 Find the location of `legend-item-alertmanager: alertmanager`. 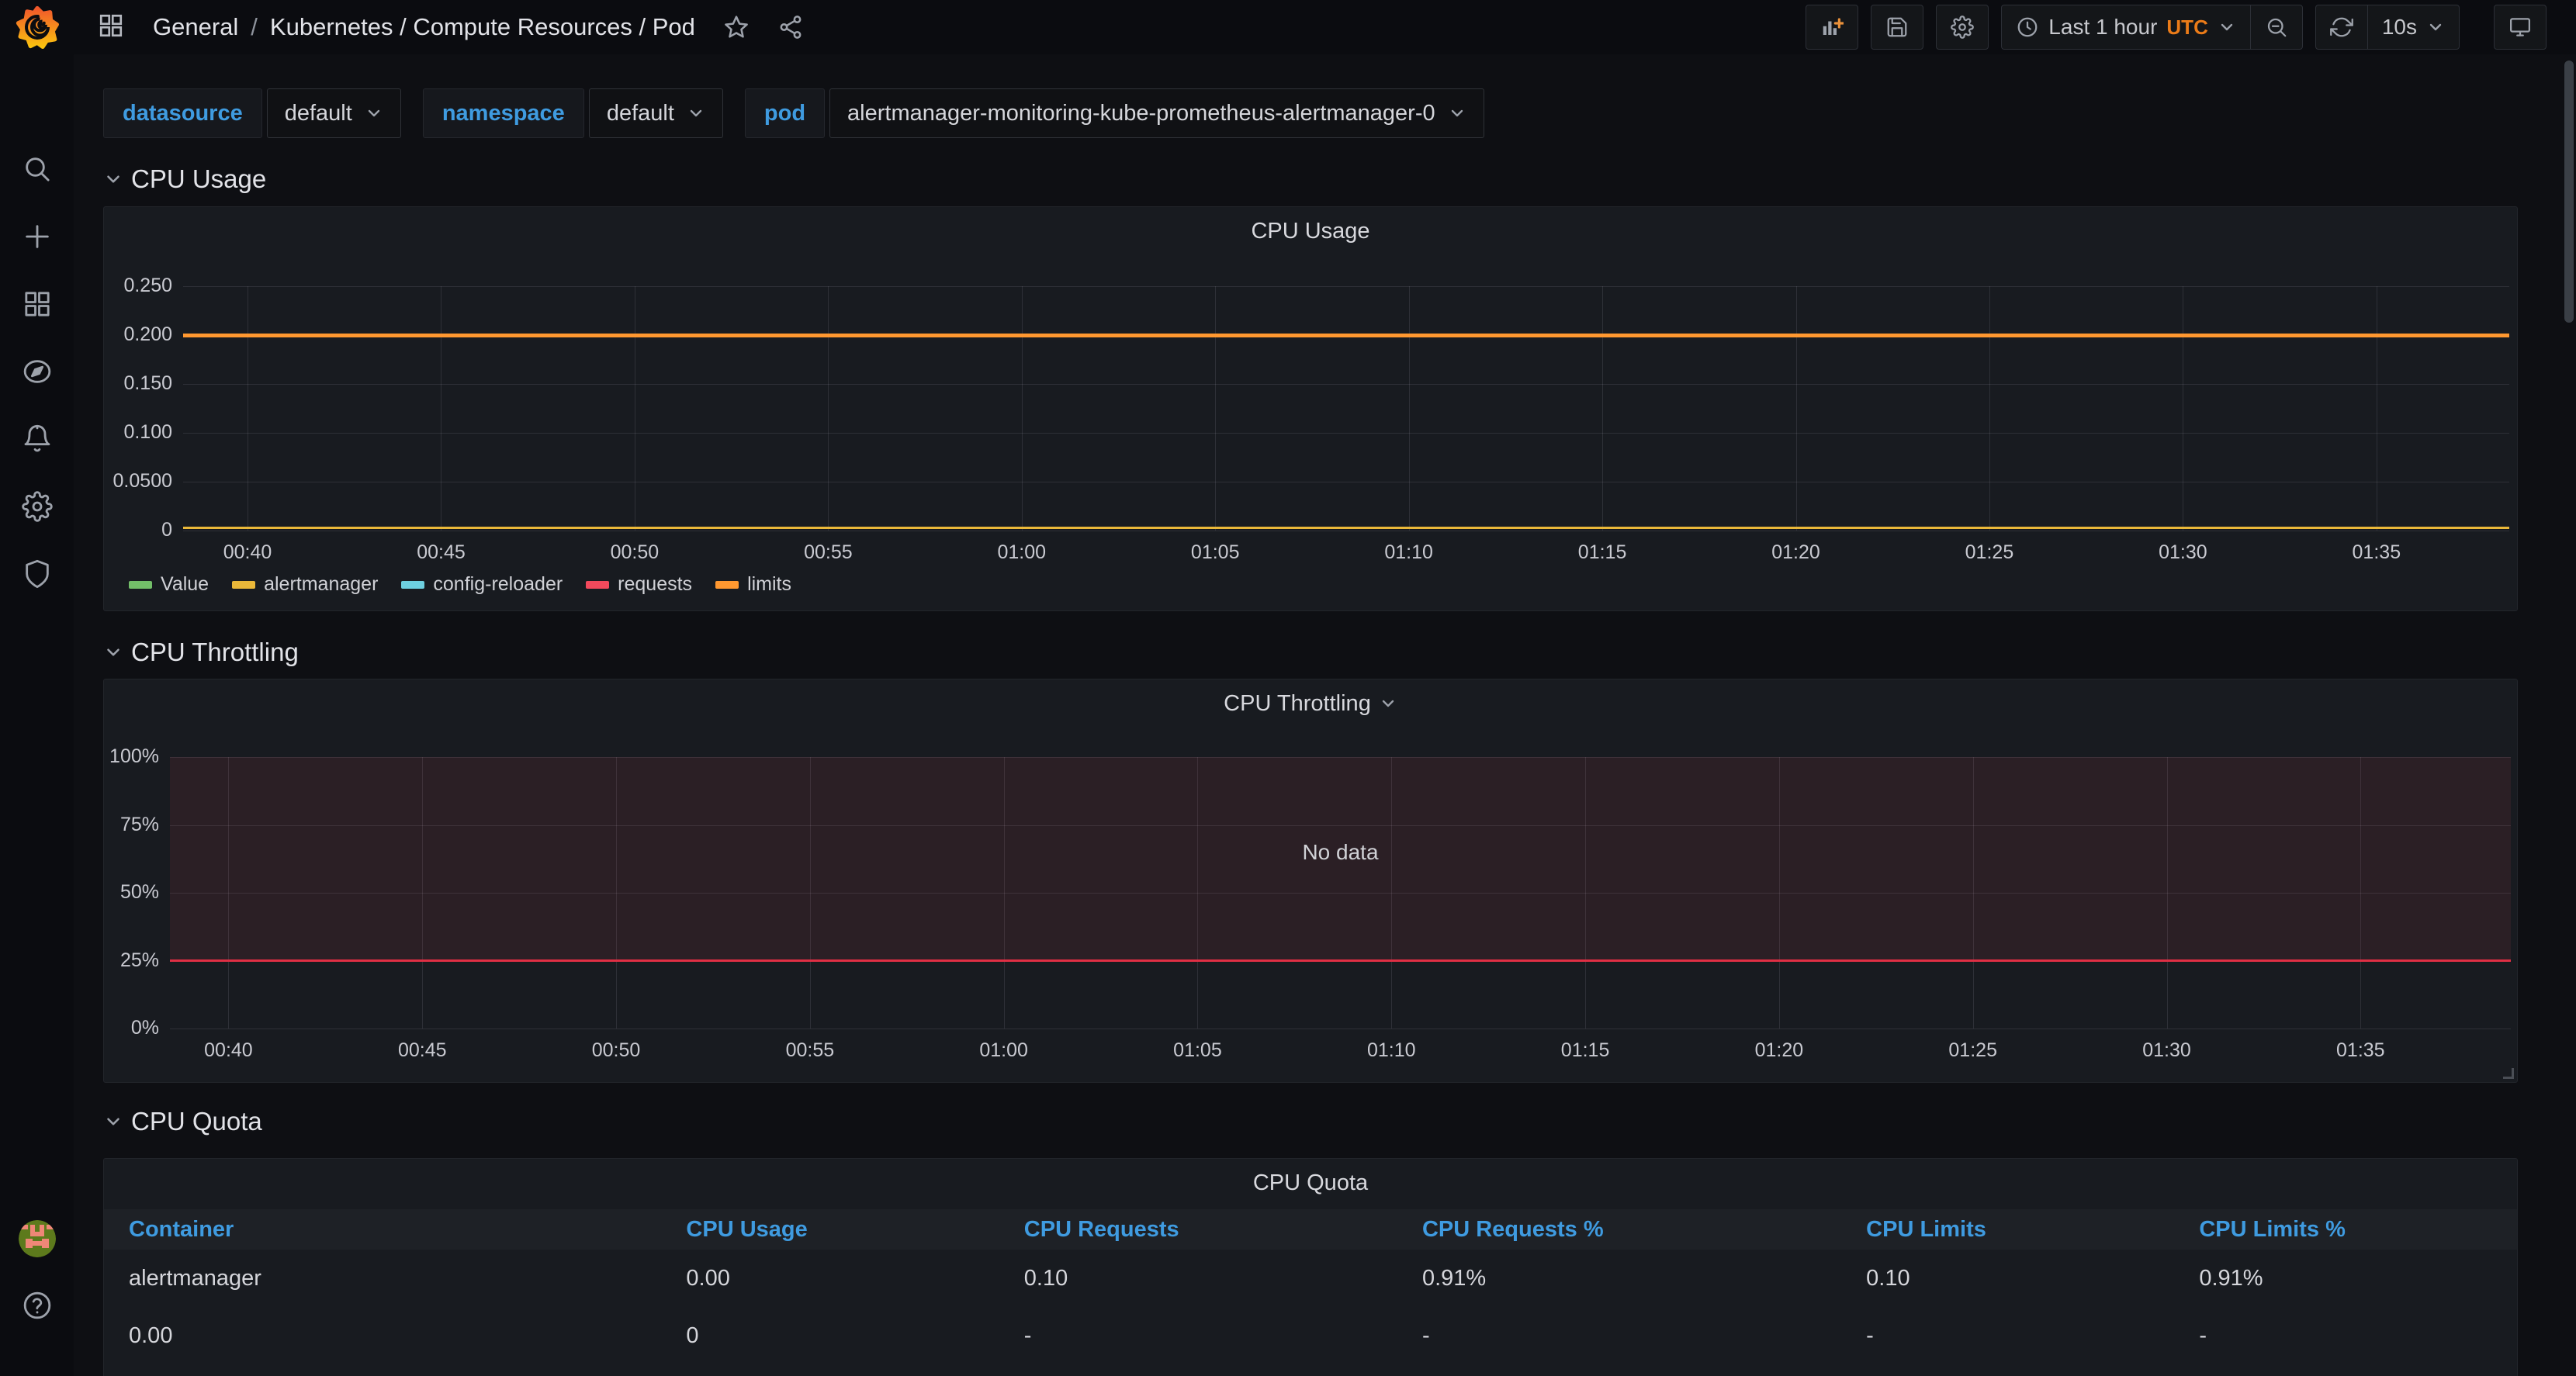

legend-item-alertmanager: alertmanager is located at coordinates (305, 584).